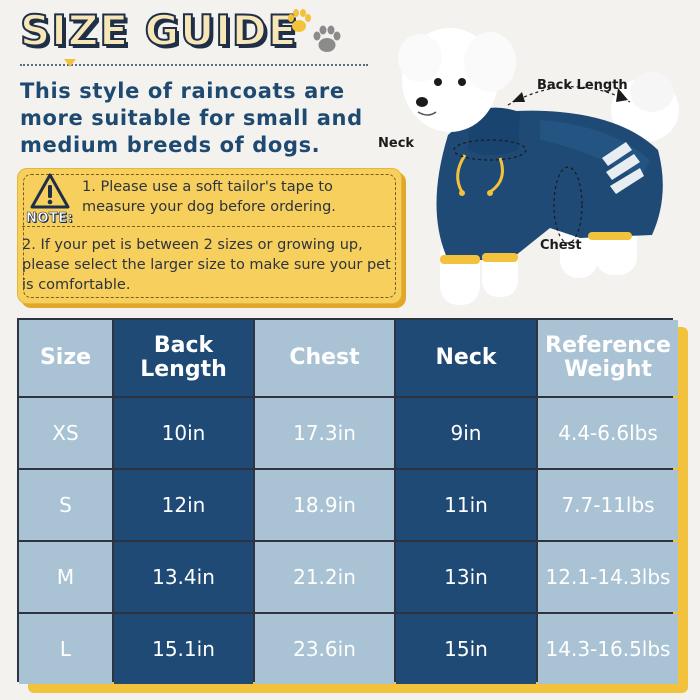 Image resolution: width=700 pixels, height=700 pixels. I want to click on header-reference-weight: Reference Weight, so click(608, 358).